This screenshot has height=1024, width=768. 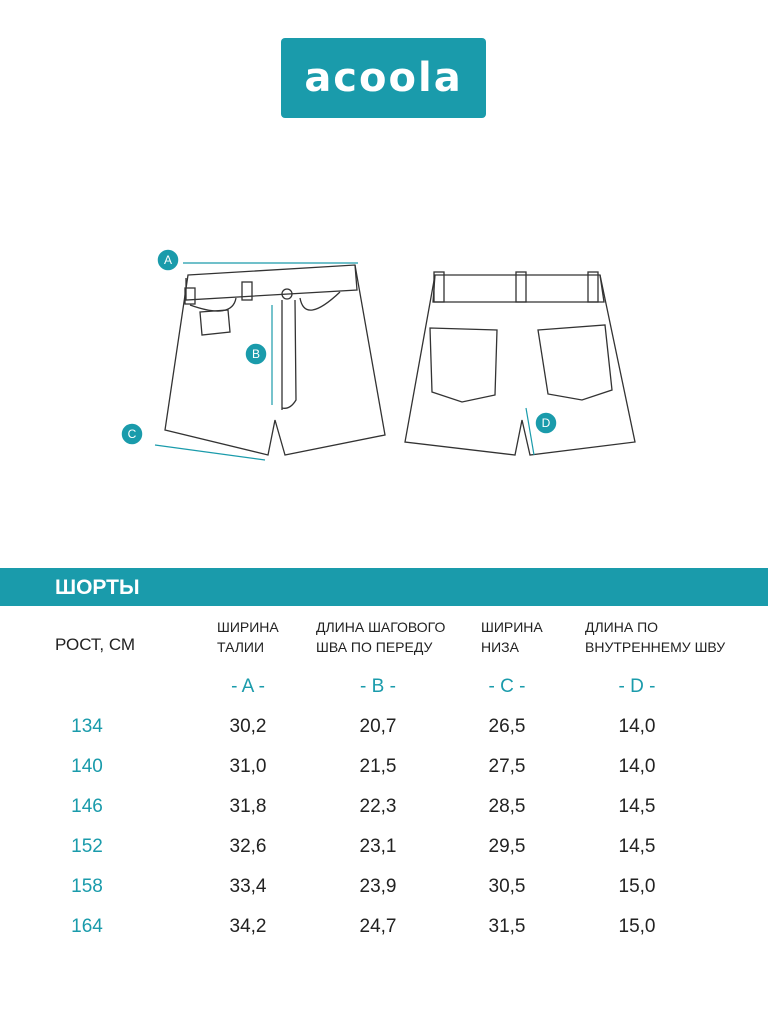 I want to click on value-cell: 30,2, so click(x=248, y=726).